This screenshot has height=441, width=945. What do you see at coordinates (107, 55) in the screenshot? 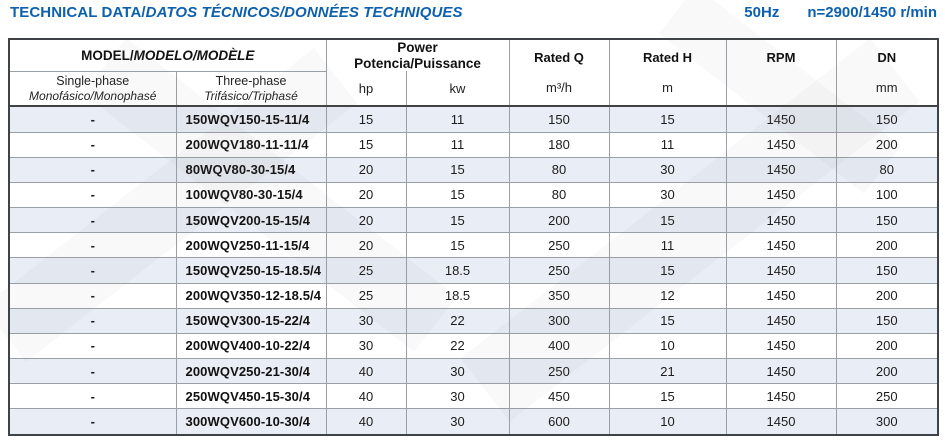
I see `header-model-en: MODEL/` at bounding box center [107, 55].